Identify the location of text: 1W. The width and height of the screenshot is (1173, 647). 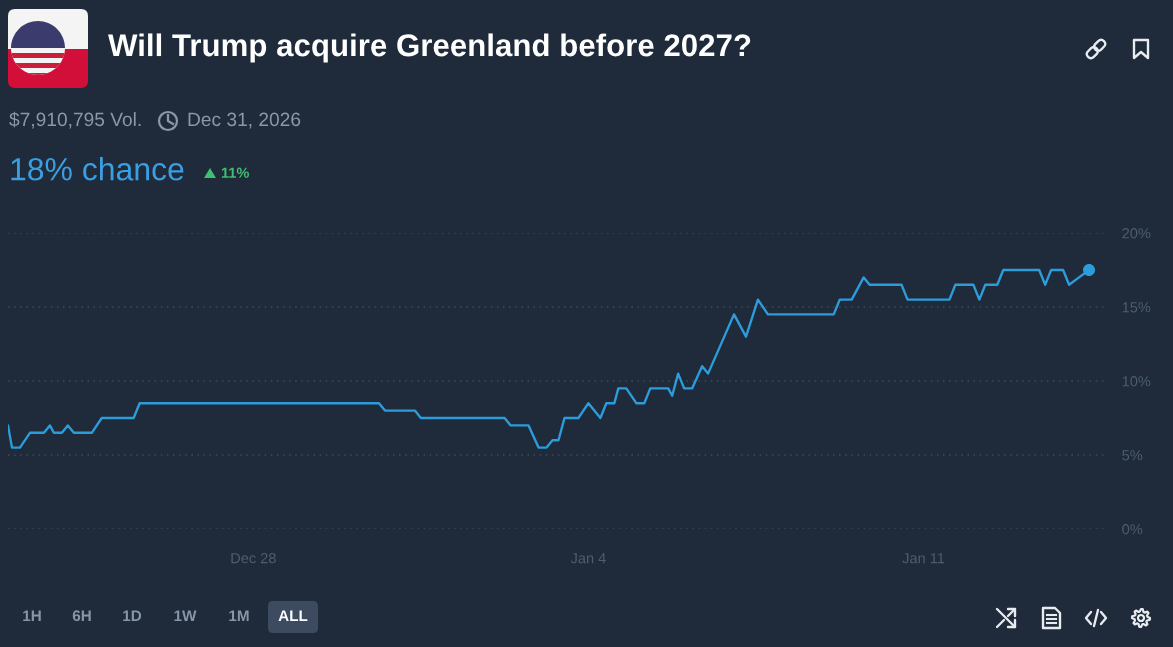
(185, 615).